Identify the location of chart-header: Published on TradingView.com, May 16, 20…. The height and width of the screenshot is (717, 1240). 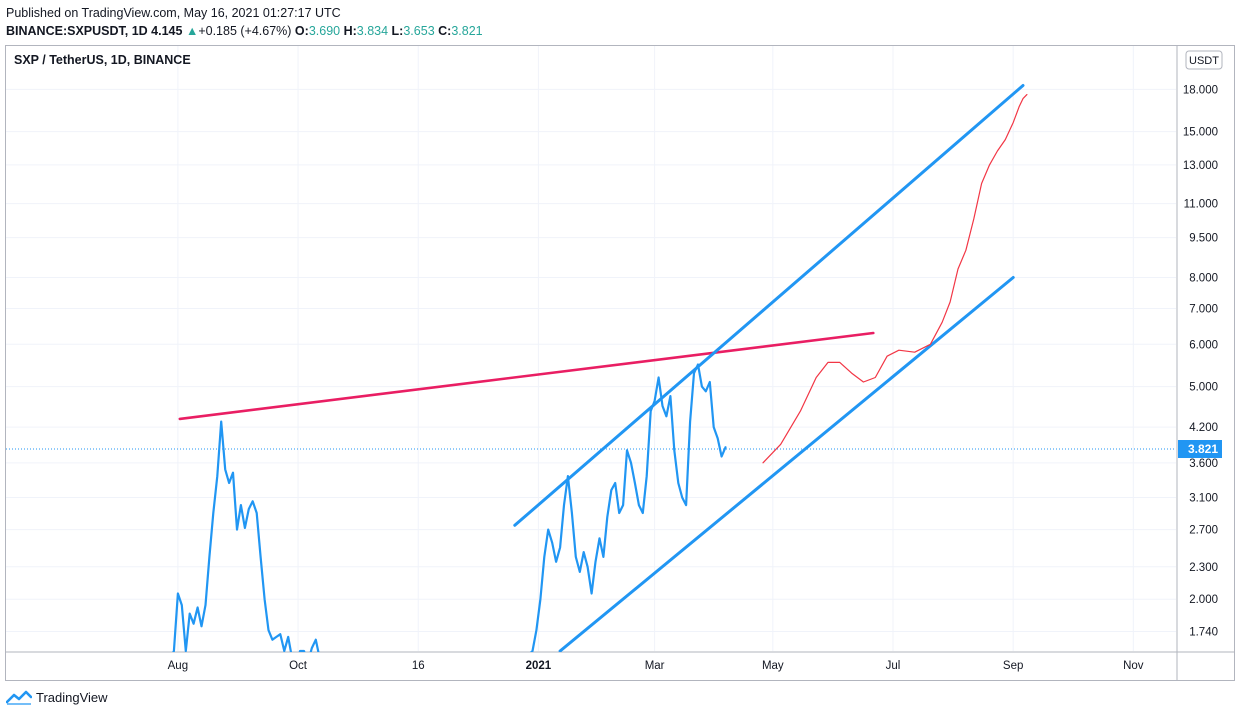
(244, 22).